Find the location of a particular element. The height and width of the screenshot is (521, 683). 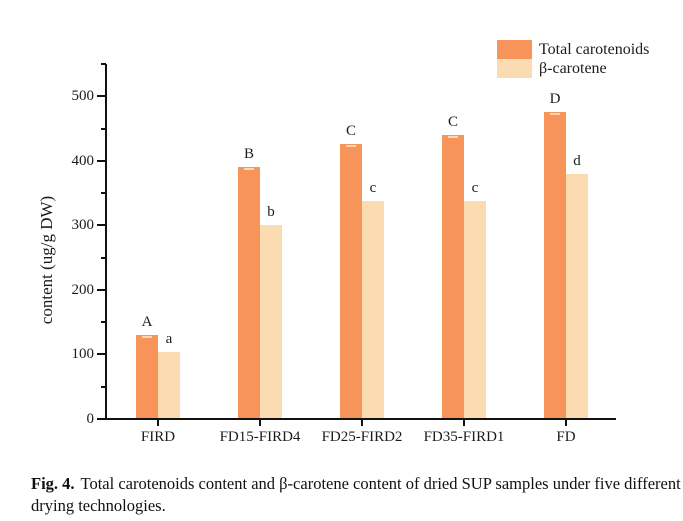

y-tick-label: 200 is located at coordinates (83, 289).